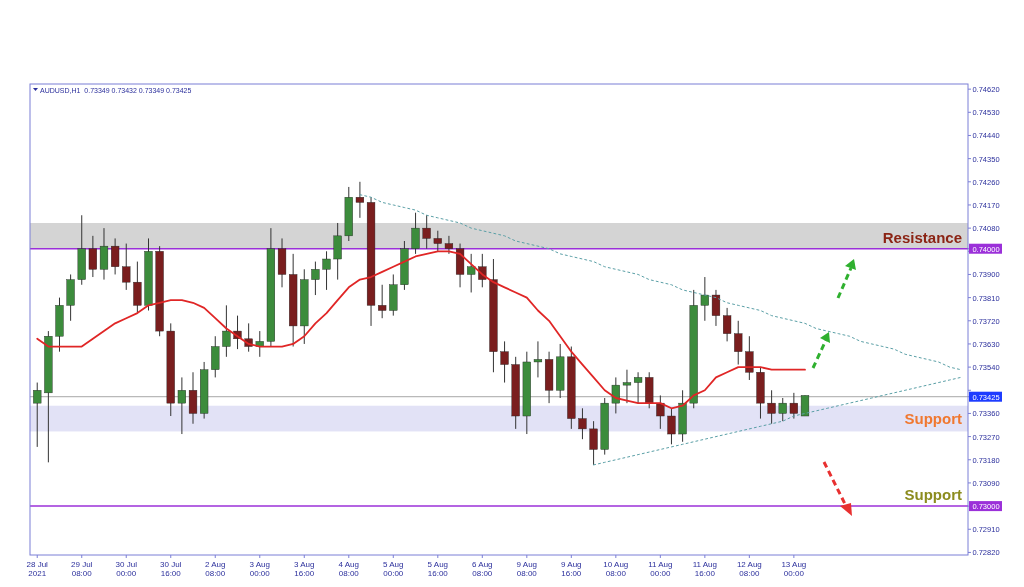 The height and width of the screenshot is (587, 1024). Describe the element at coordinates (260, 569) in the screenshot. I see `x-tick-label: 3 Aug 00:00` at that location.